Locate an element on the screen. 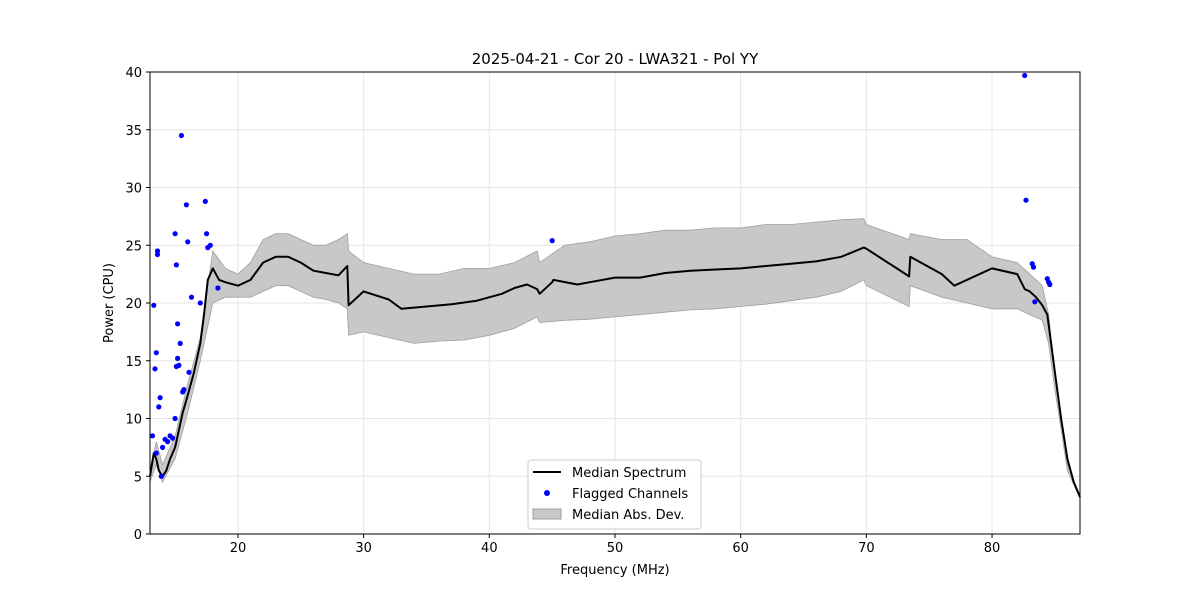  x-tick-label: 60 is located at coordinates (740, 548).